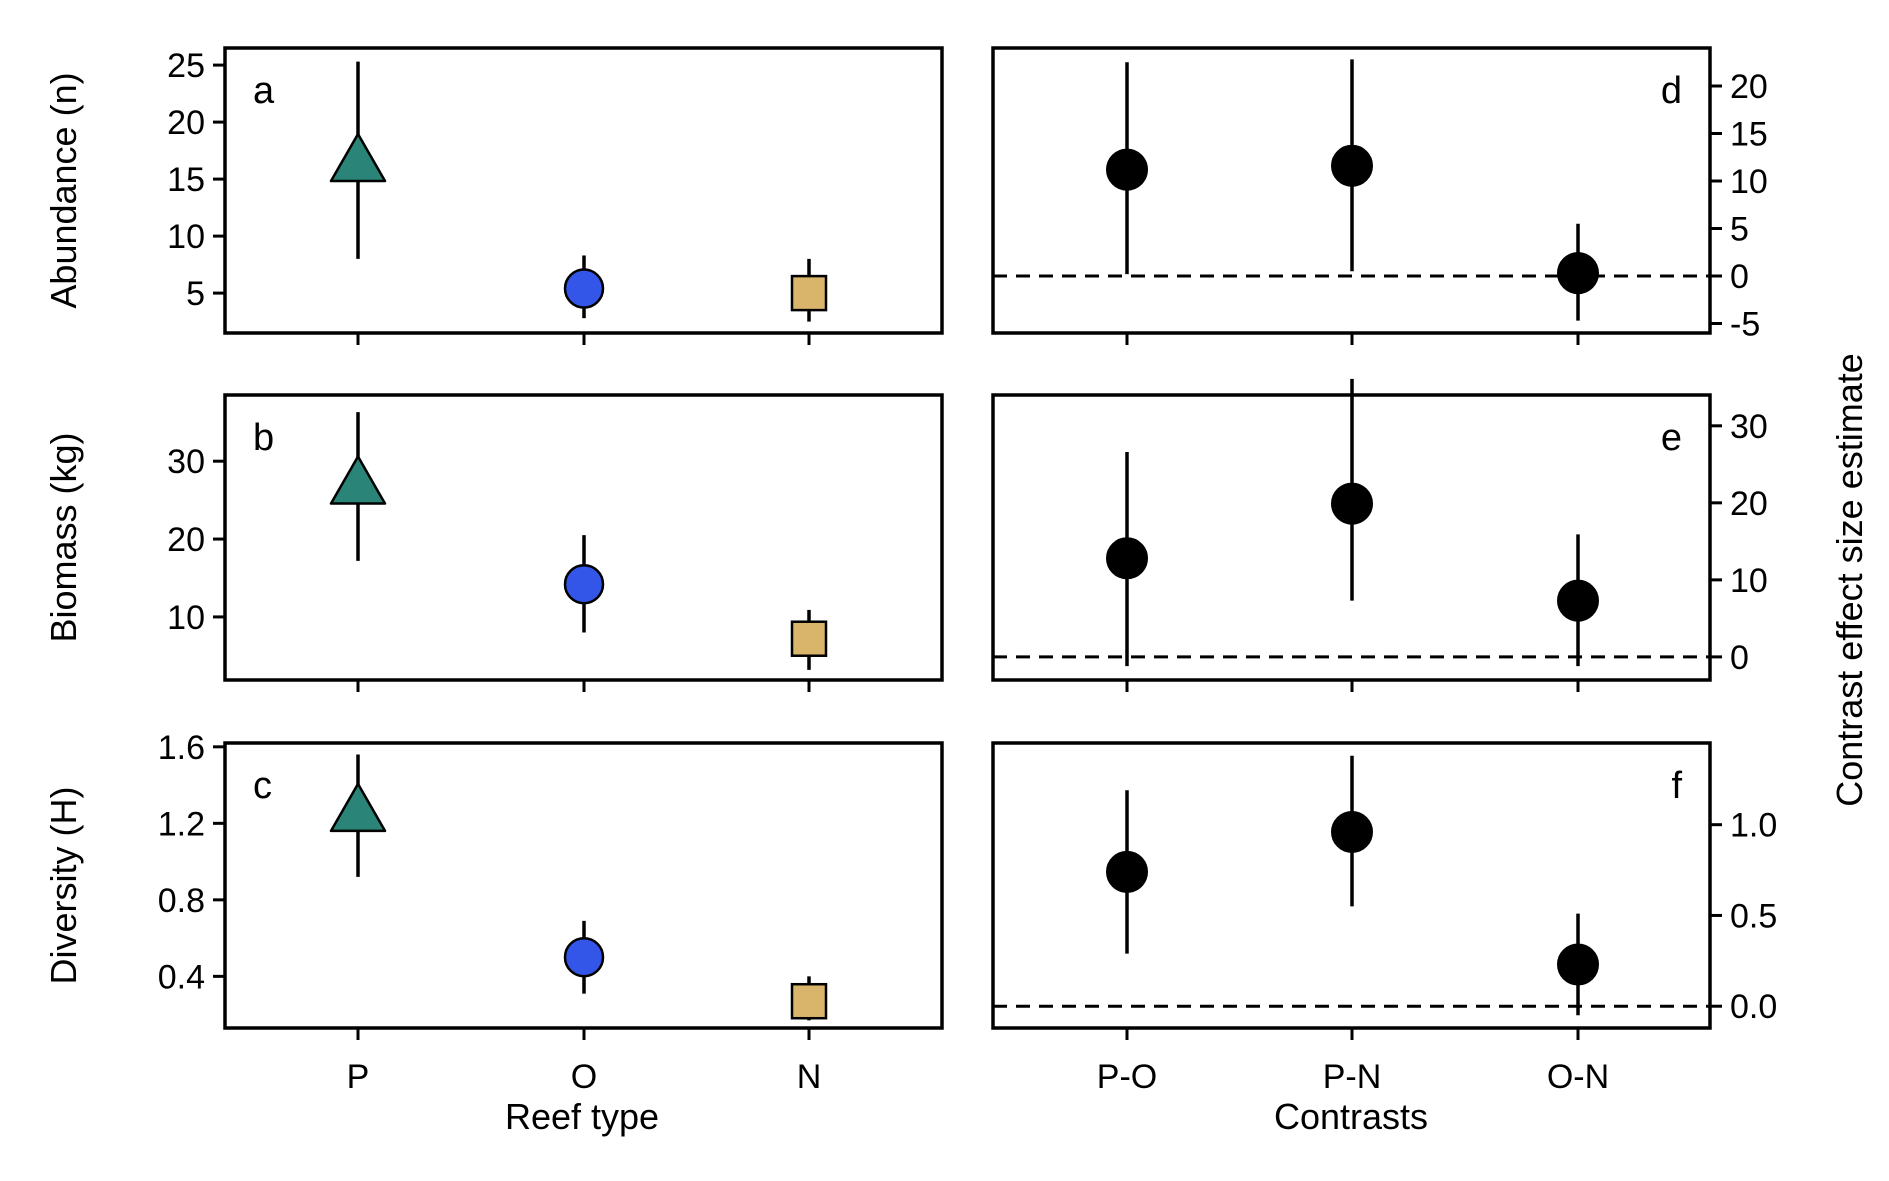 The width and height of the screenshot is (1889, 1181). I want to click on panel-c-xtick-label: N, so click(809, 1077).